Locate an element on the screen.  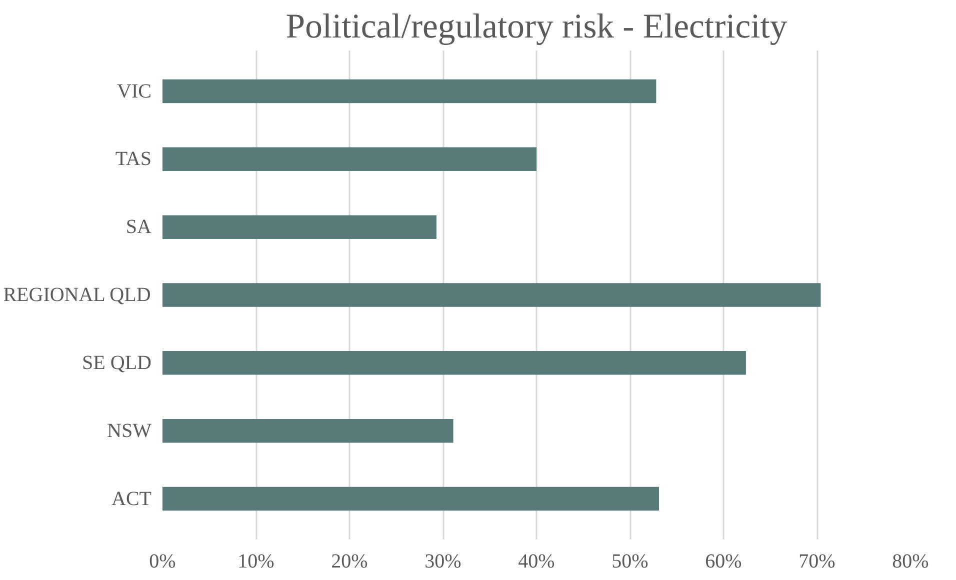
x-tick-label: 40% is located at coordinates (536, 561).